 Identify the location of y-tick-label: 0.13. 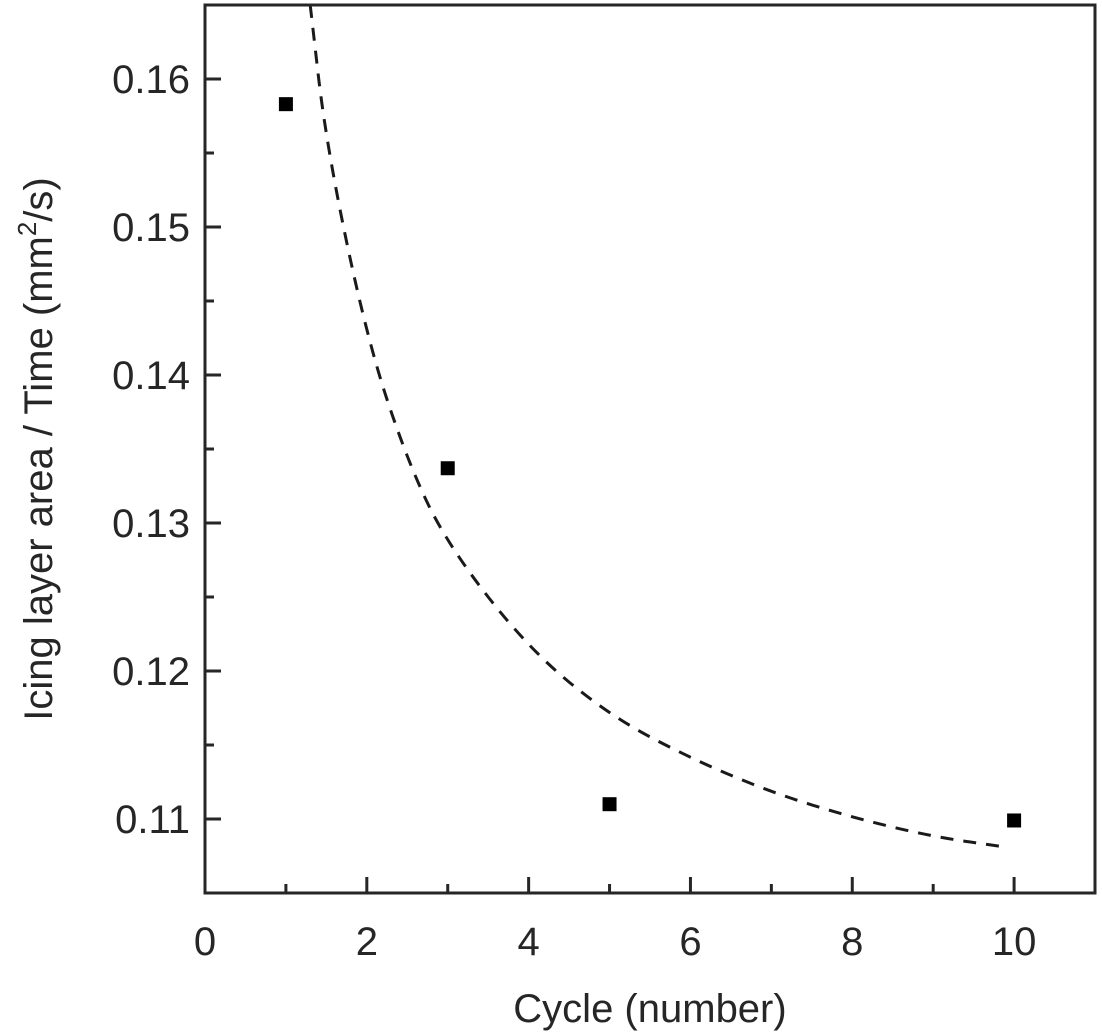
(151, 524).